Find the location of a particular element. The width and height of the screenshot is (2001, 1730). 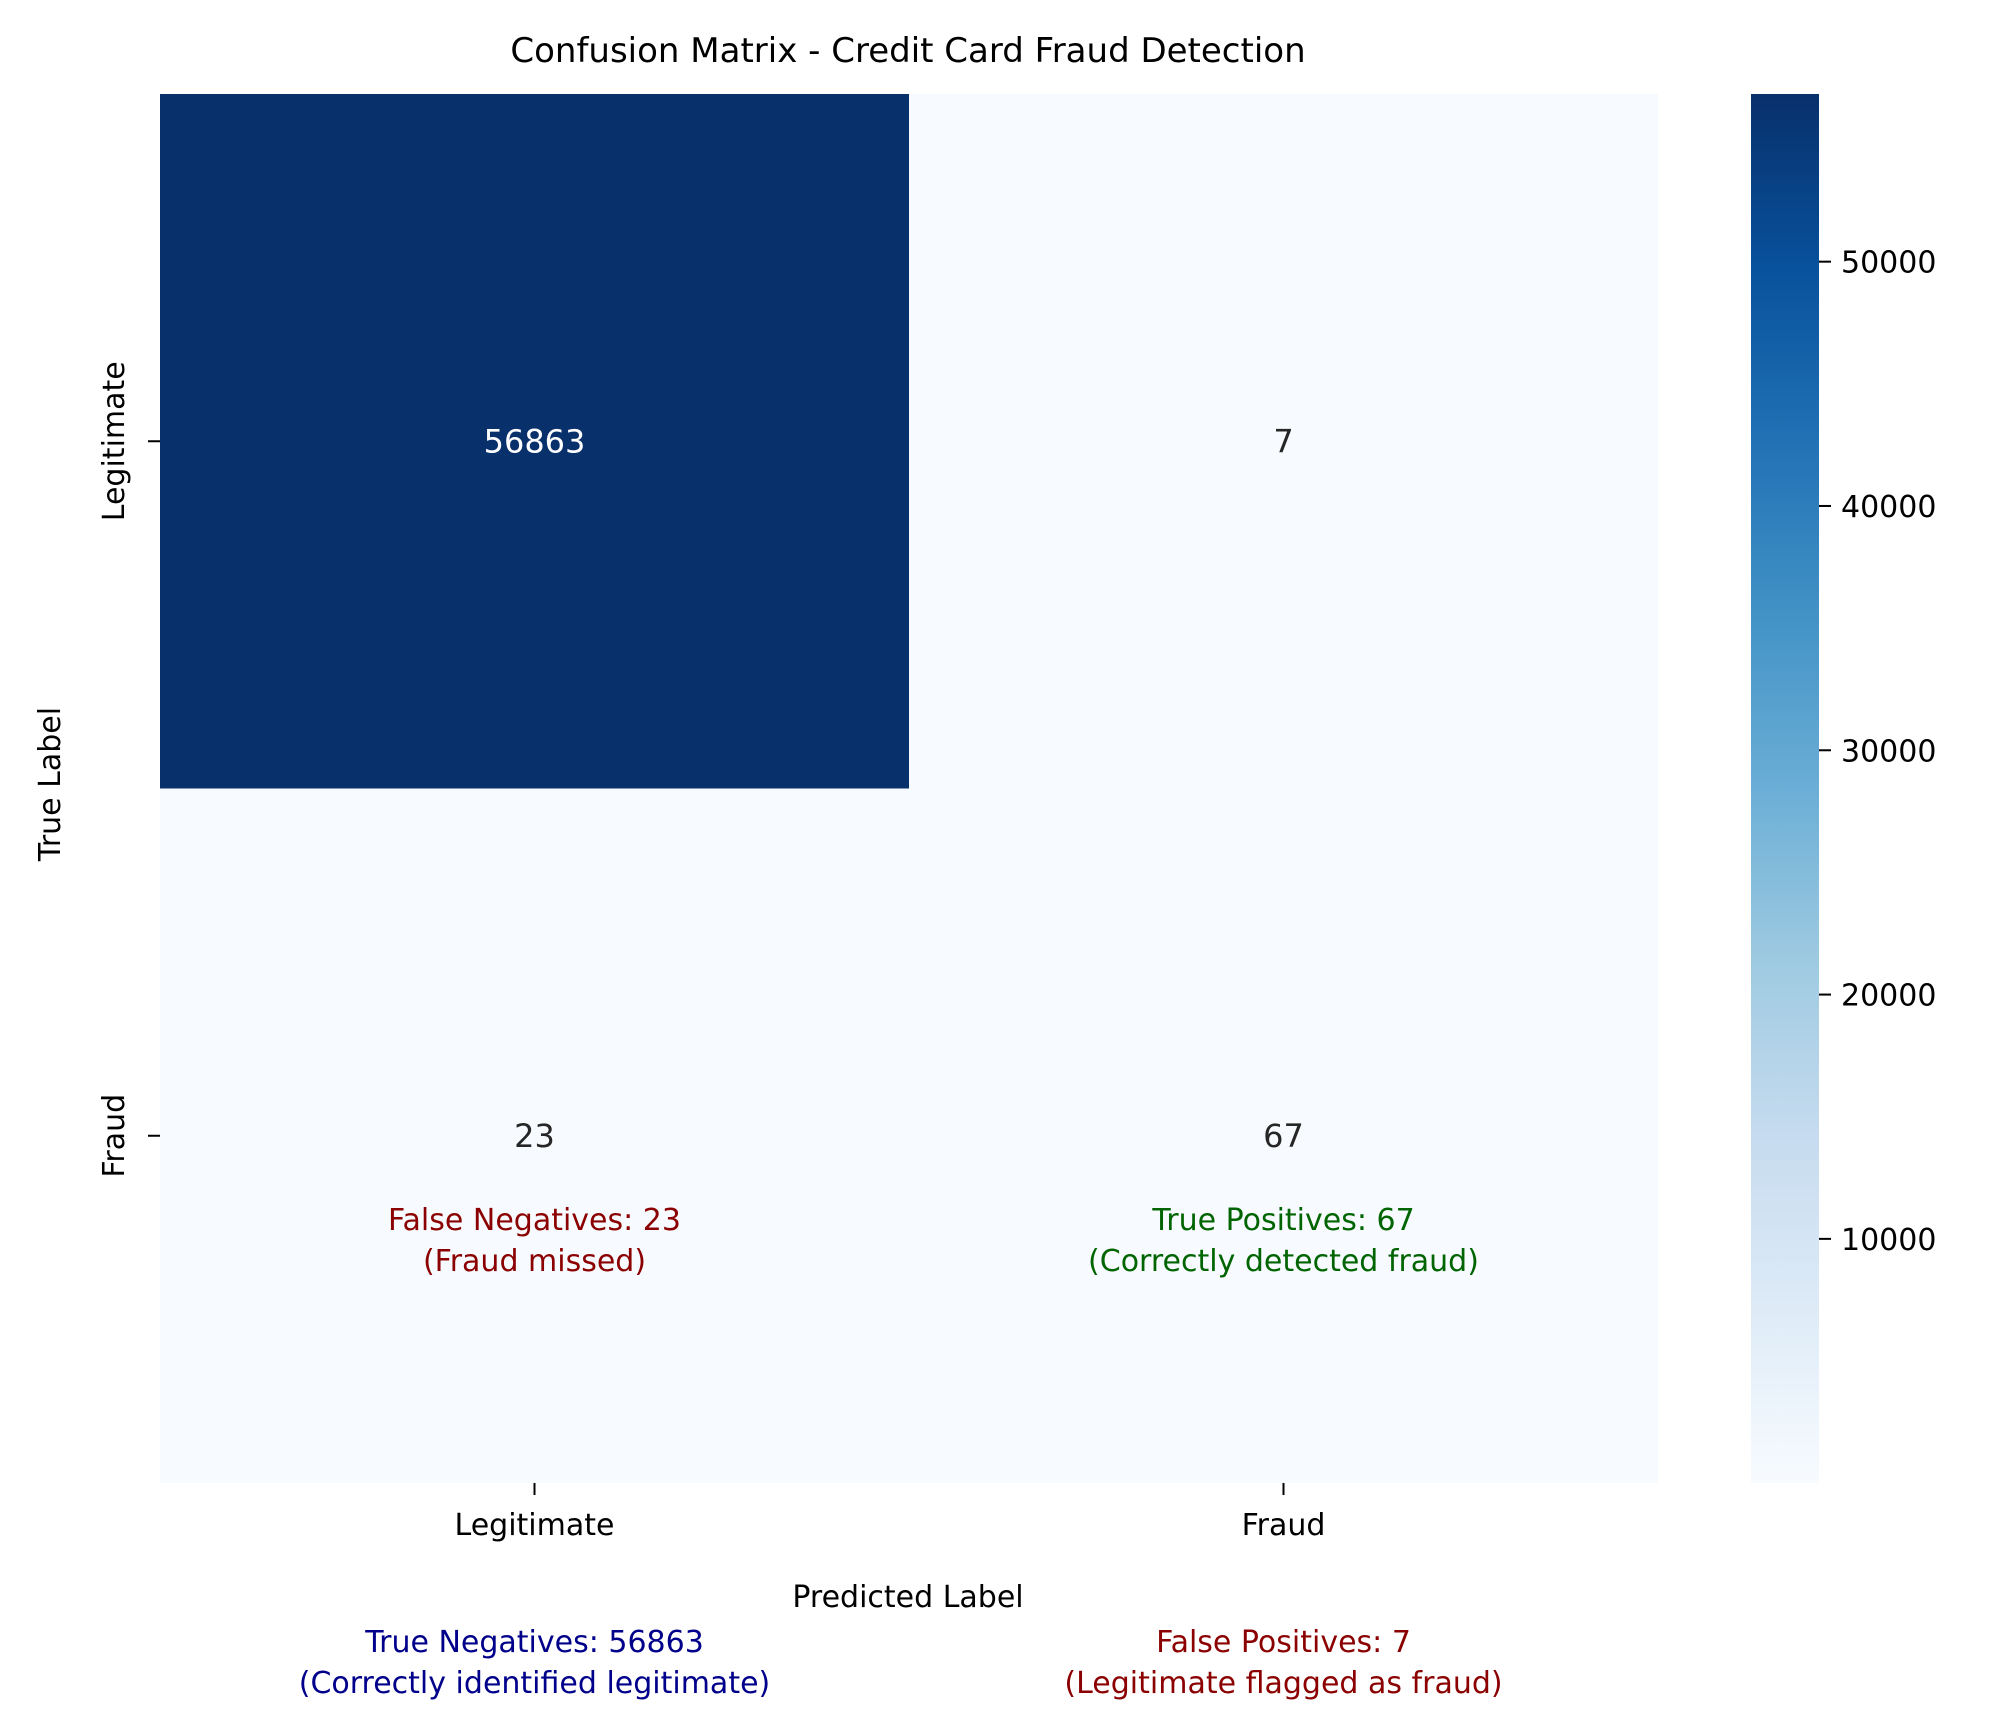

annotation-line1: False Positives: 7 is located at coordinates (1283, 1642).